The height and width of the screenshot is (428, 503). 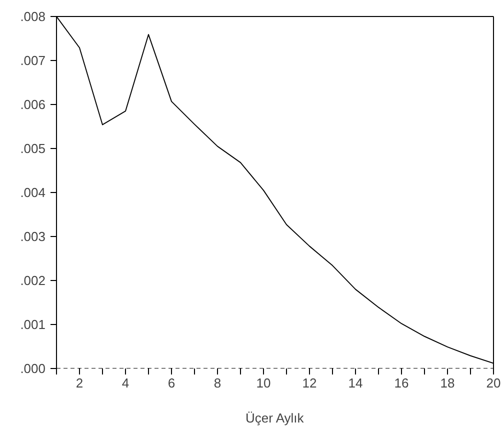 I want to click on x-tick-label: 16, so click(x=401, y=383).